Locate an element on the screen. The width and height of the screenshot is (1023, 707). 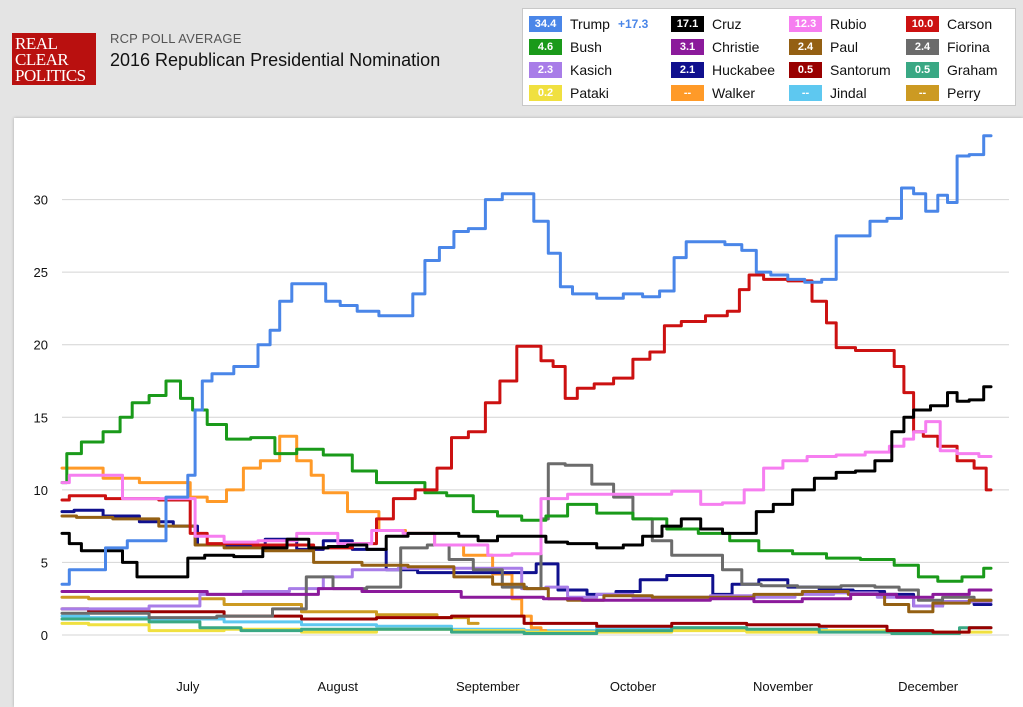
legend-candidate-name: Bush is located at coordinates (586, 47).